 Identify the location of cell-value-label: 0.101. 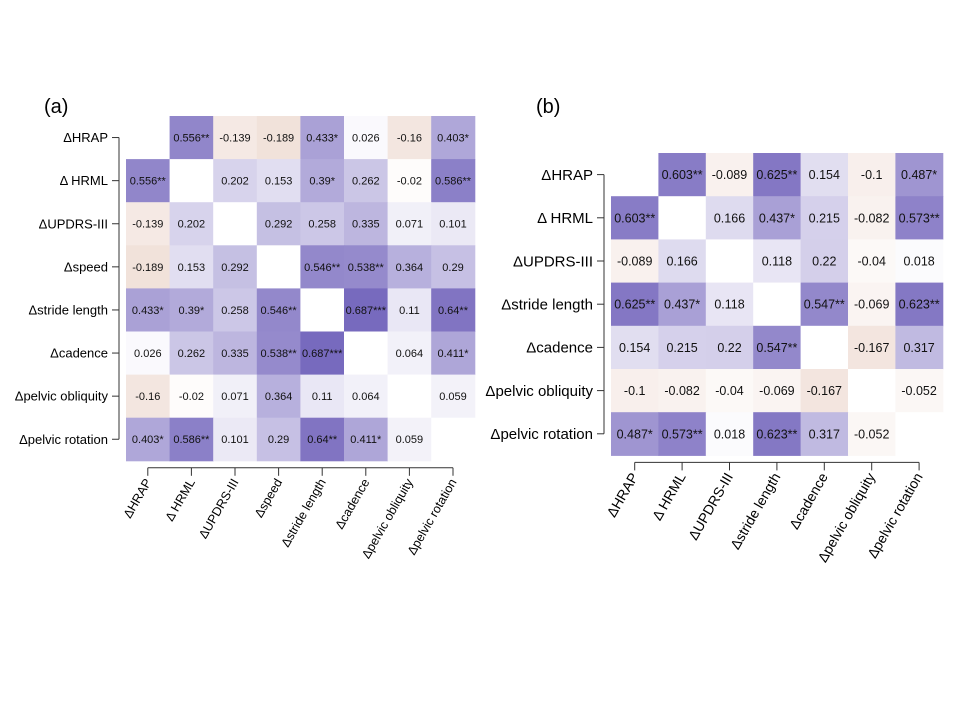
(453, 225).